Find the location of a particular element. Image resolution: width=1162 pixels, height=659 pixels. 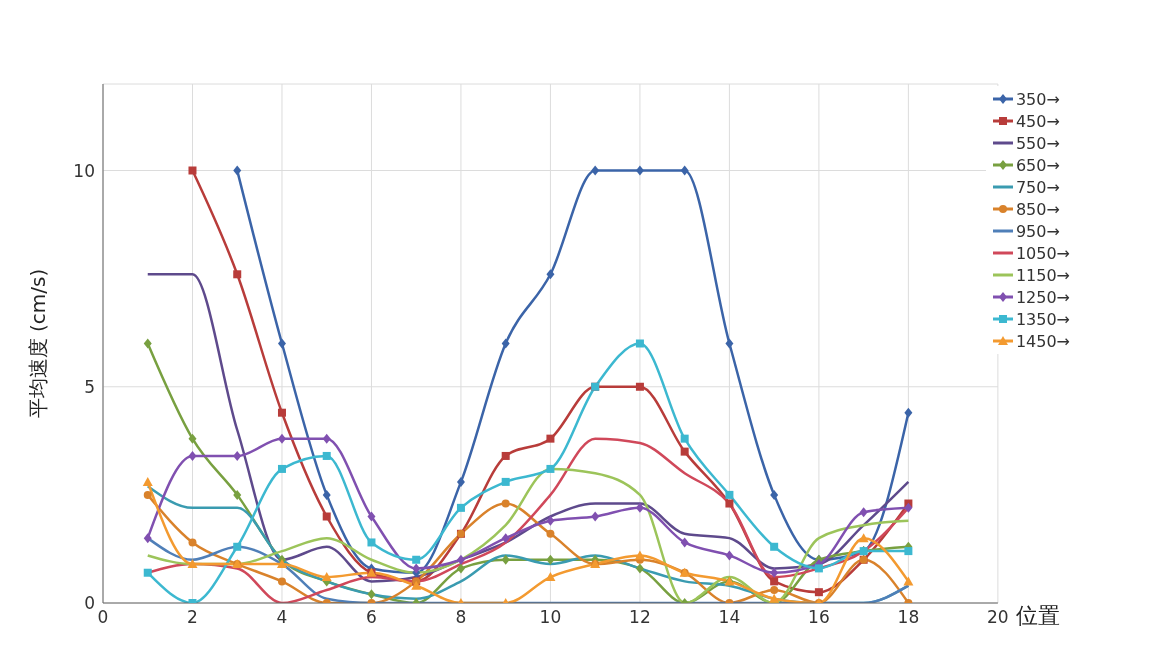

x-tick-label: 8 is located at coordinates (461, 617).